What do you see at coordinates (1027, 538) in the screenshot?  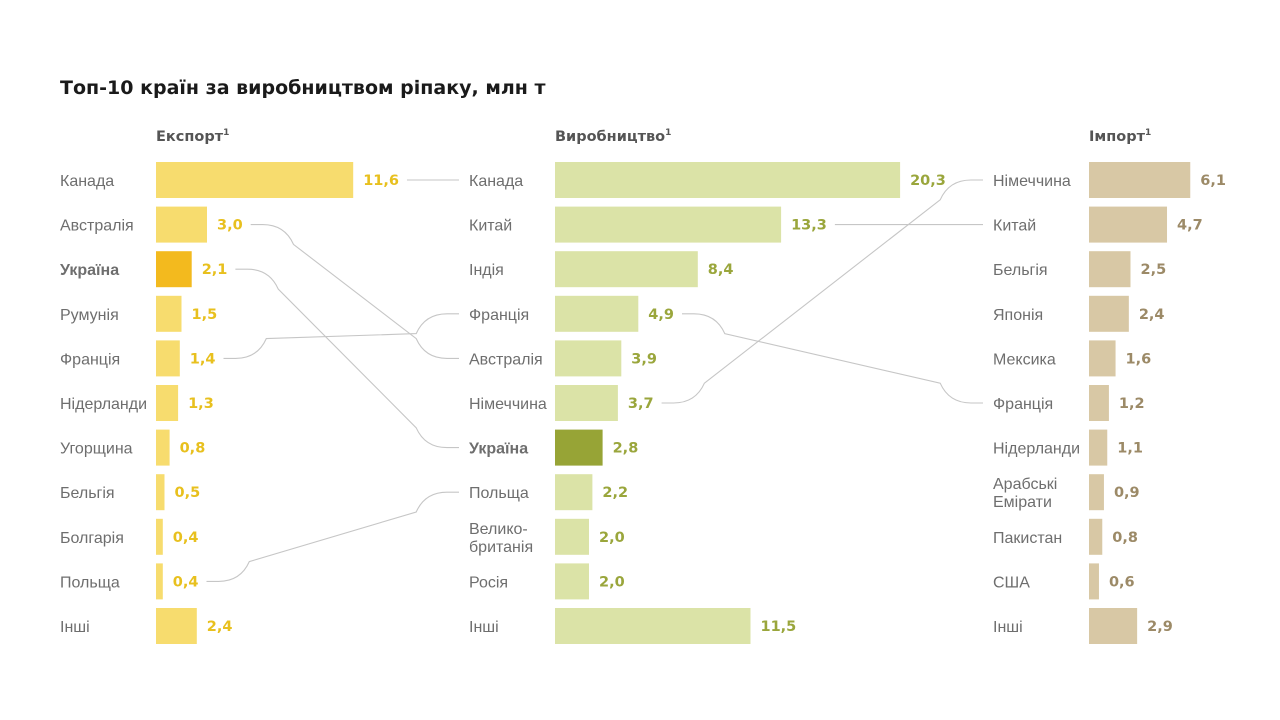 I see `category-label: Пакистан` at bounding box center [1027, 538].